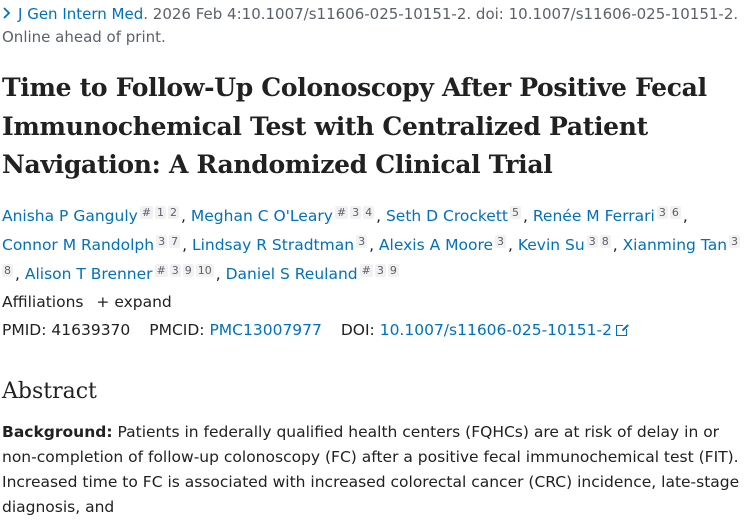 The image size is (750, 520). I want to click on author-link: Renée M Ferrari, so click(593, 216).